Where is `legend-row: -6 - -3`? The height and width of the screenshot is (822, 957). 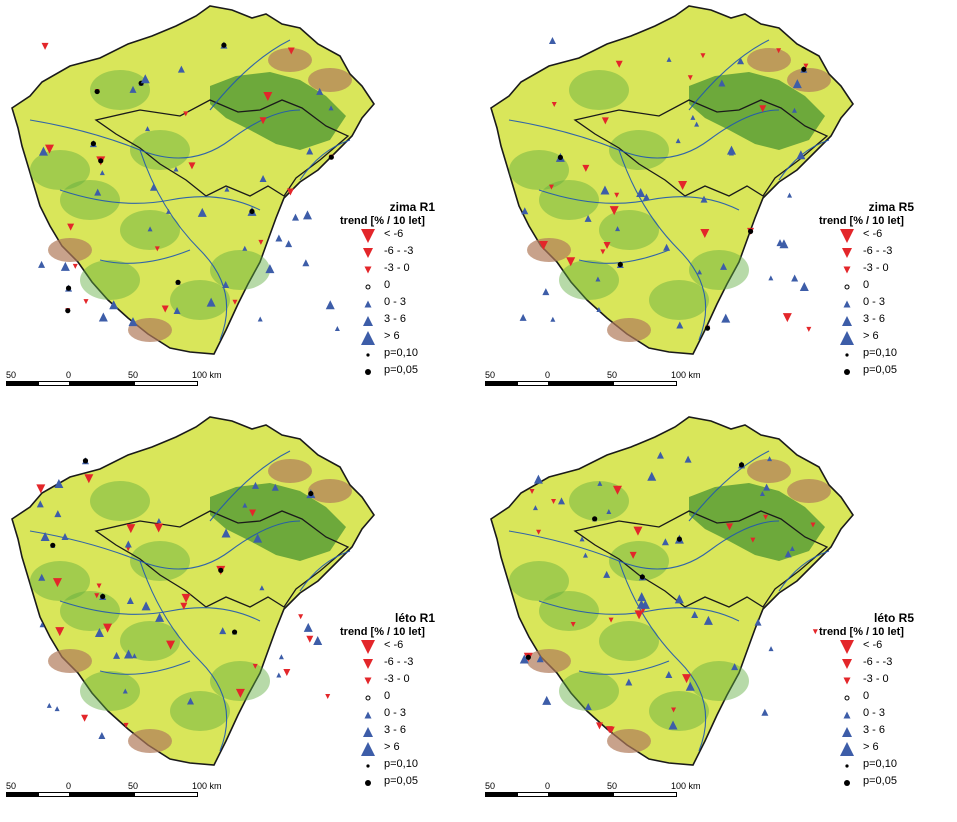
legend-row: -6 - -3 is located at coordinates (884, 663).